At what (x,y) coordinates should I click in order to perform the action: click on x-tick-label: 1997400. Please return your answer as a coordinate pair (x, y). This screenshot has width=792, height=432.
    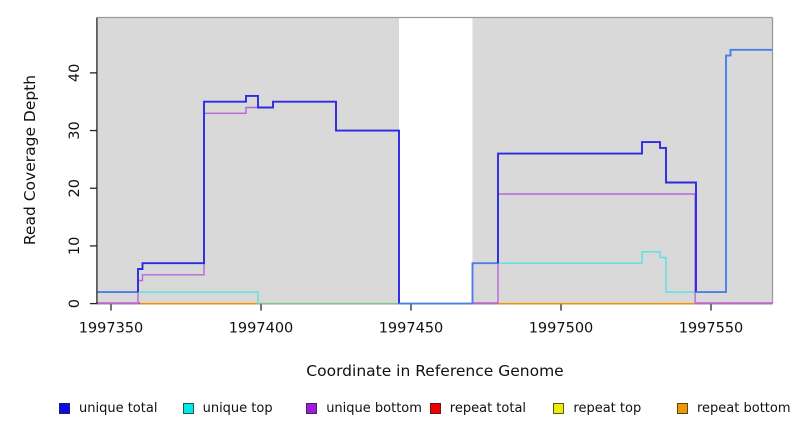
    Looking at the image, I should click on (261, 329).